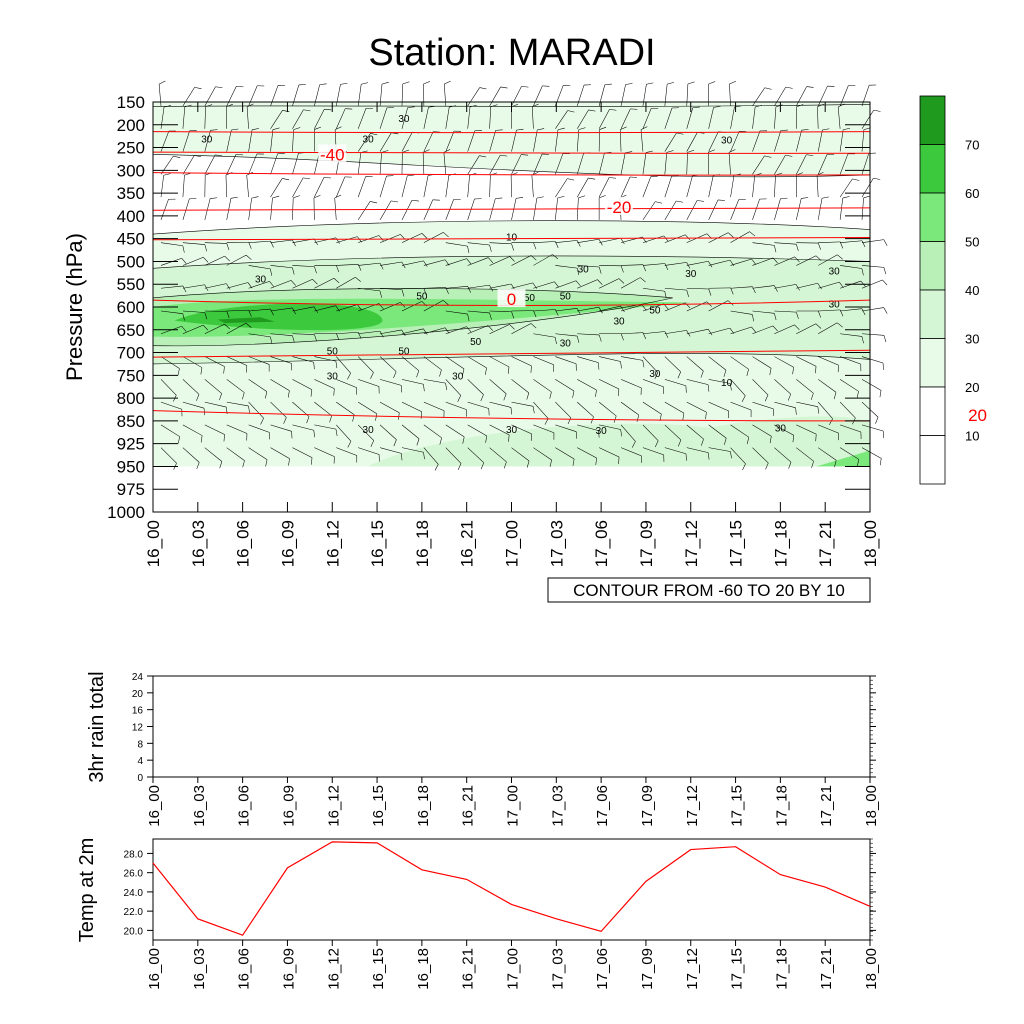 The height and width of the screenshot is (1024, 1024). I want to click on y-tick-label: 1000, so click(126, 512).